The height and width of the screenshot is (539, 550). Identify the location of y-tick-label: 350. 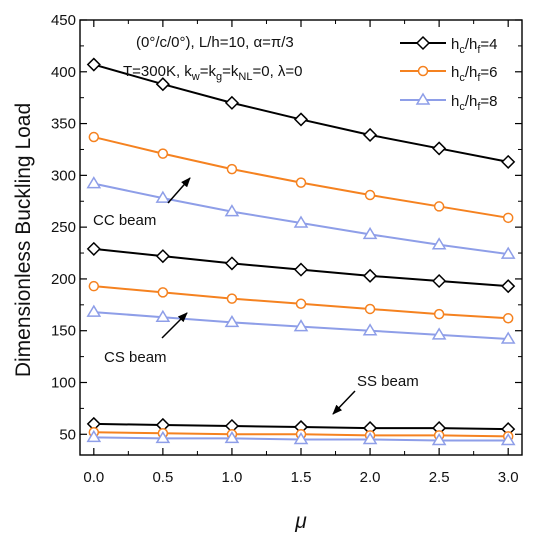
(63, 124).